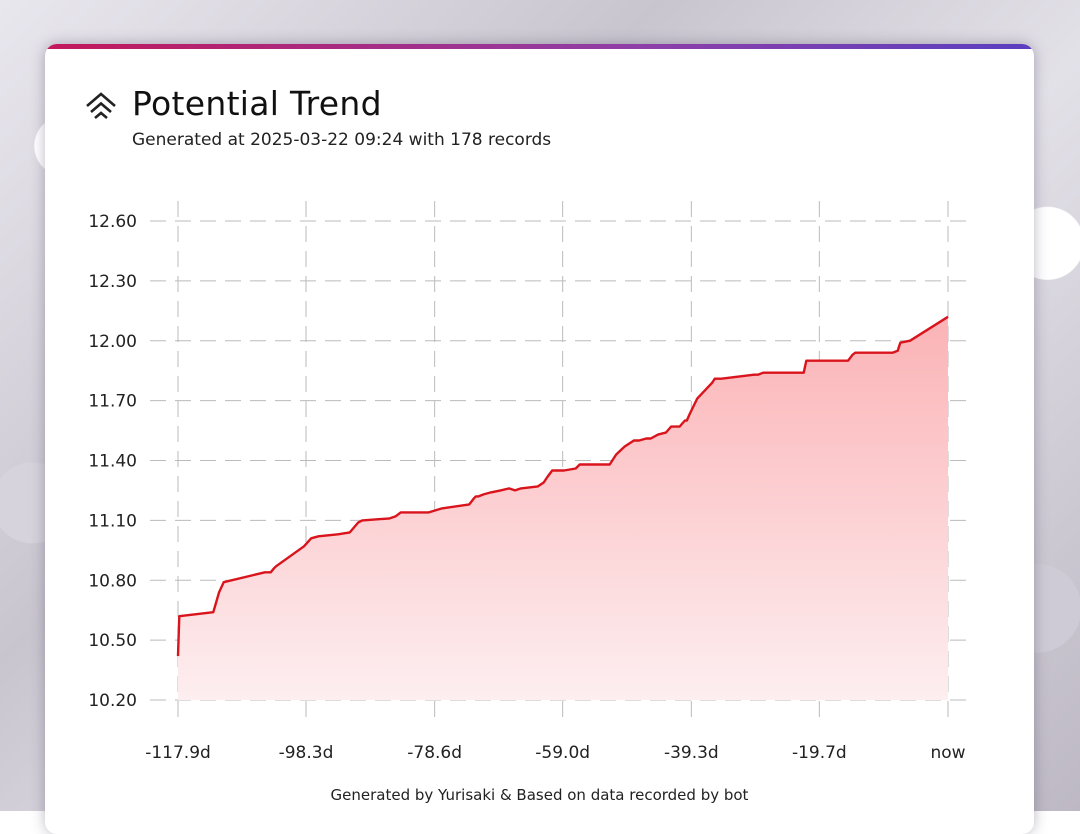  Describe the element at coordinates (819, 753) in the screenshot. I see `x-tick-label: -19.7d` at that location.